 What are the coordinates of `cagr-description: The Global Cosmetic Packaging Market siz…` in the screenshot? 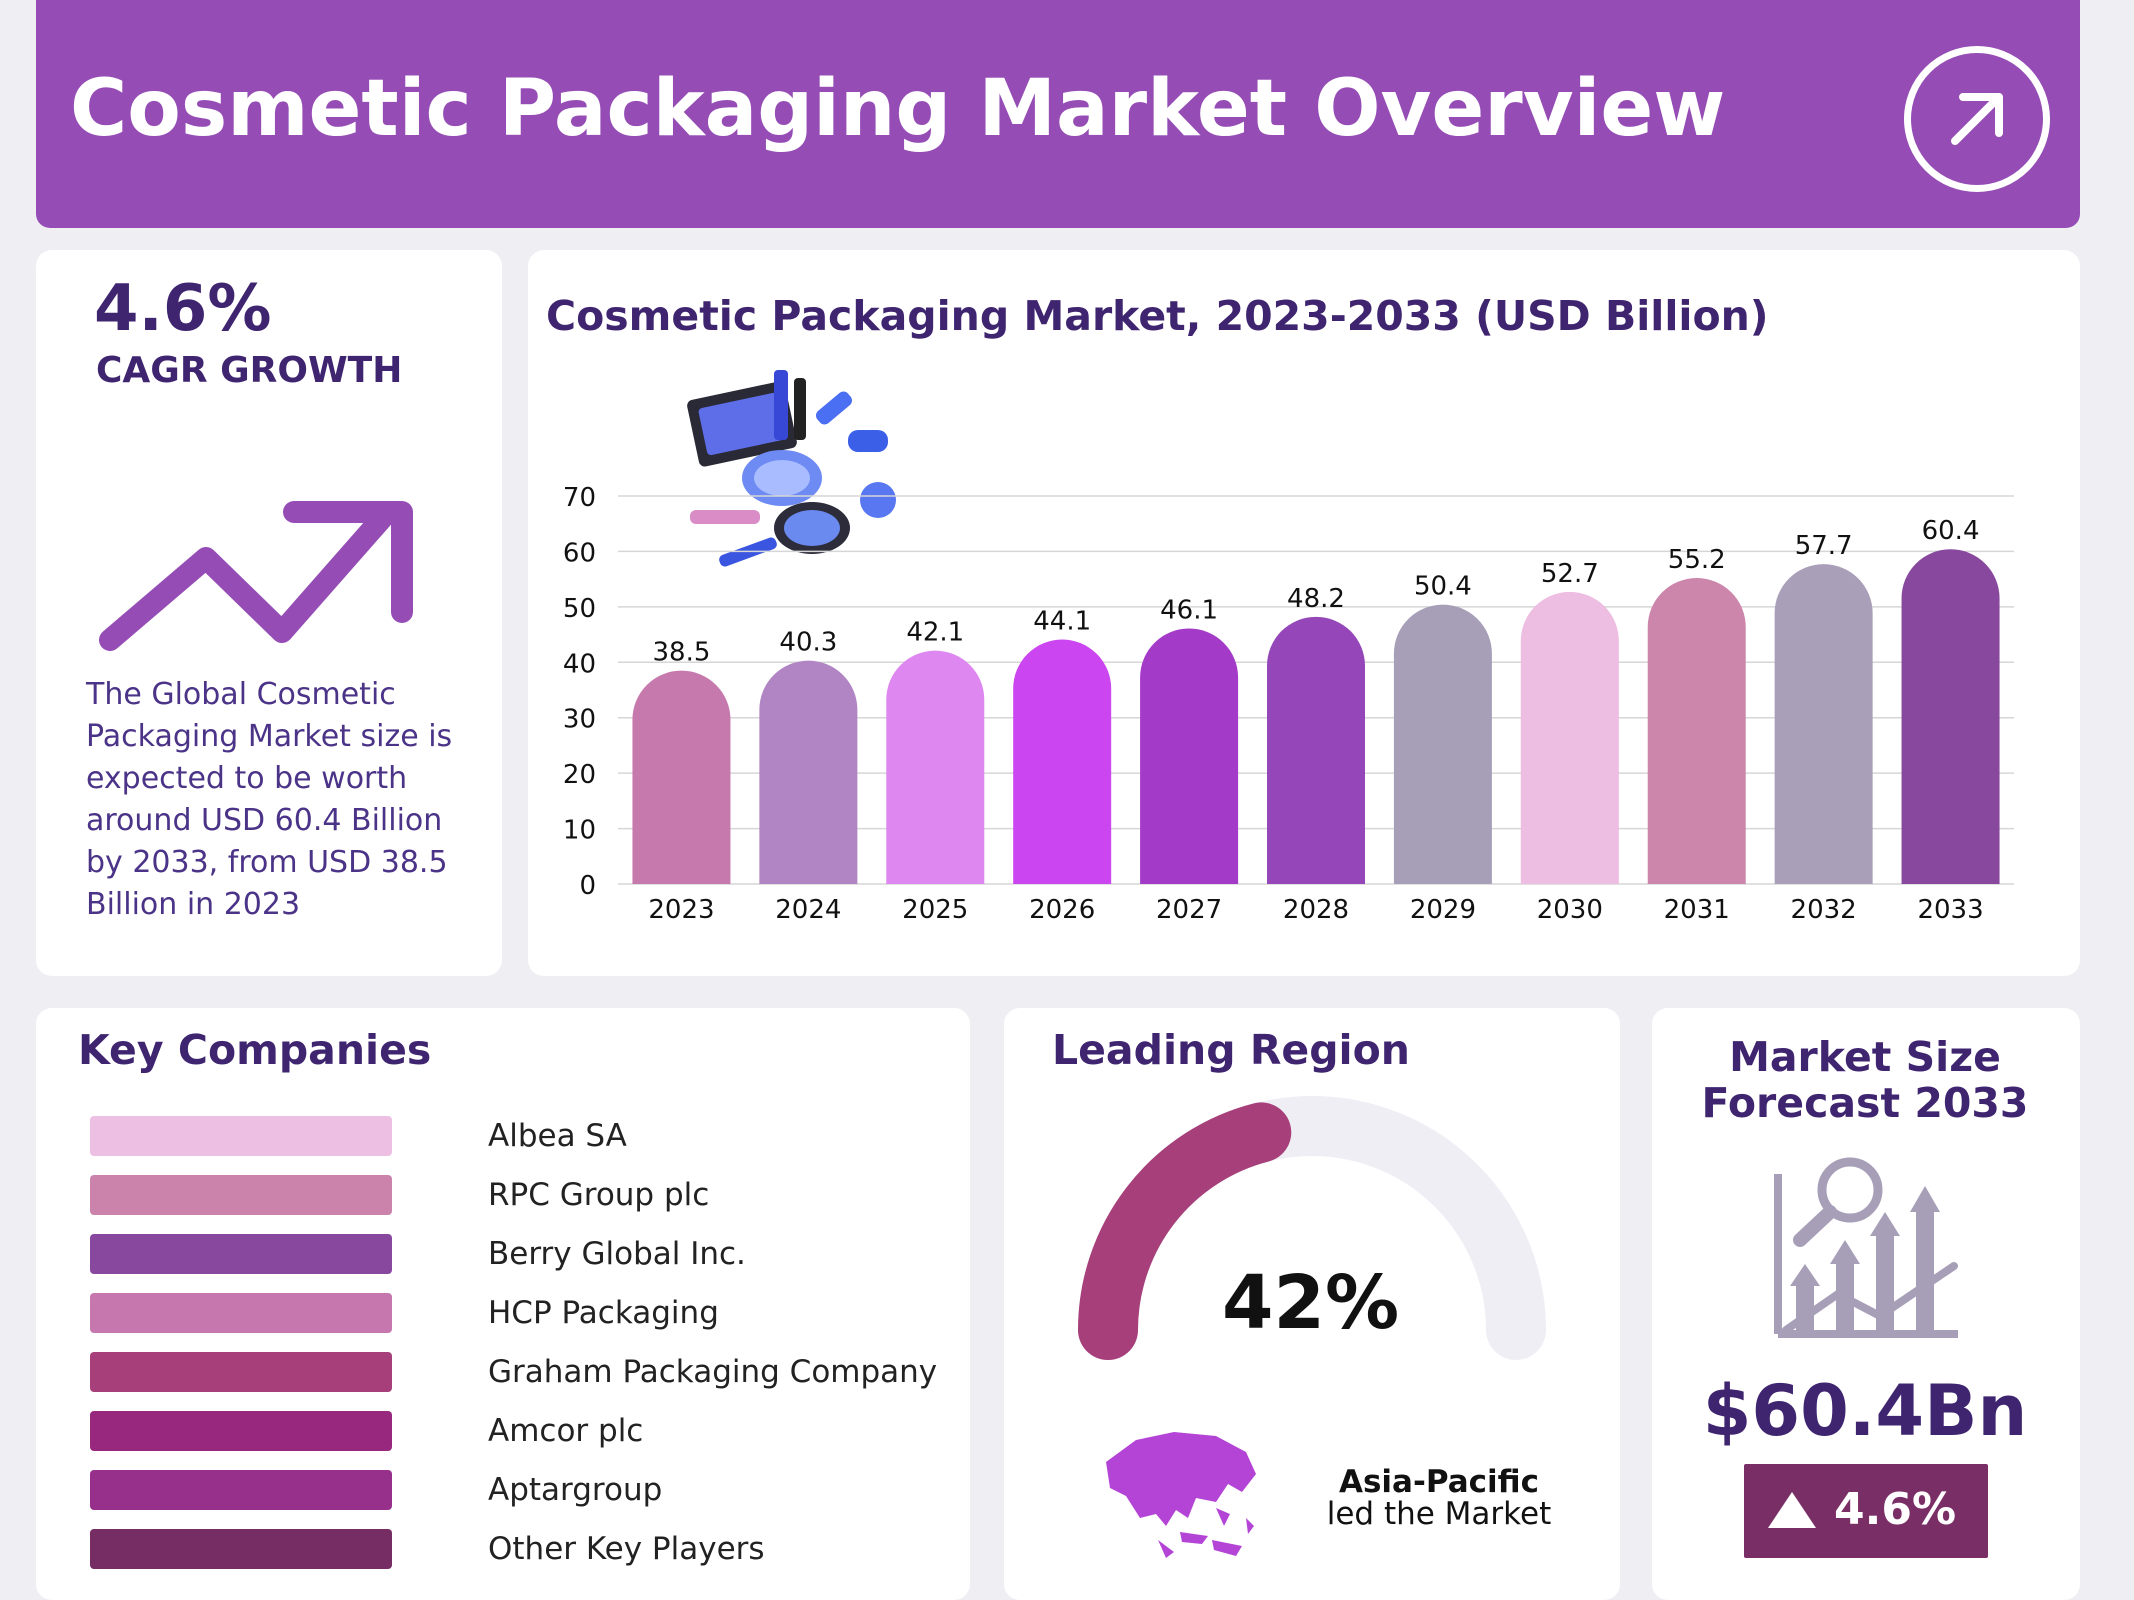 It's located at (269, 799).